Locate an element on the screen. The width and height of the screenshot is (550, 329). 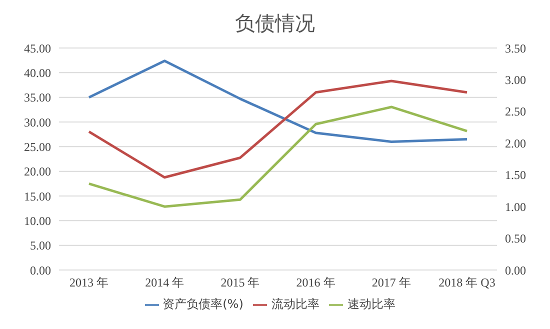
y-tick-label: 30.00 is located at coordinates (37, 122).